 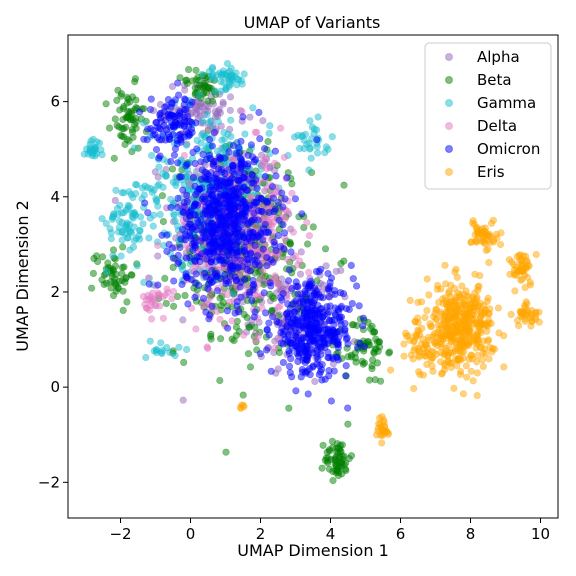 I want to click on y-axis-label: UMAP Dimension 2, so click(x=22, y=276).